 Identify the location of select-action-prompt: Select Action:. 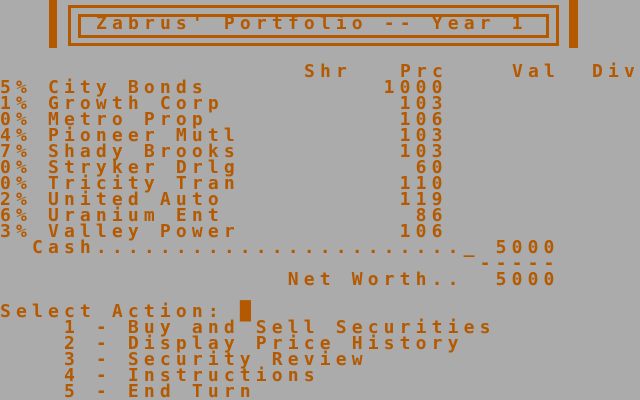
(112, 311).